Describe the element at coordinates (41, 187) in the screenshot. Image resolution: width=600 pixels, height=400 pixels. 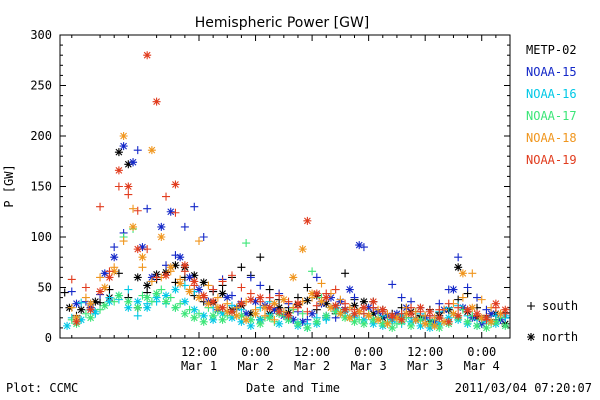
I see `y-tick-label: 150` at that location.